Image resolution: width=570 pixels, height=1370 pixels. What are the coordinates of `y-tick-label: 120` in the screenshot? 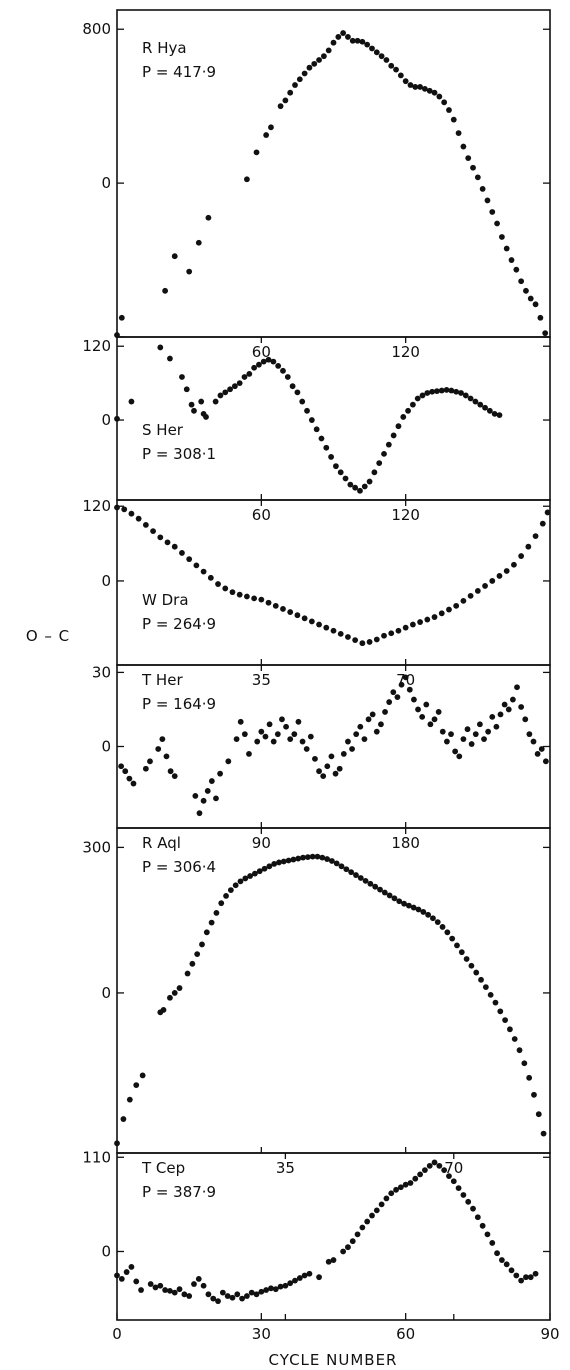 It's located at (96, 346).